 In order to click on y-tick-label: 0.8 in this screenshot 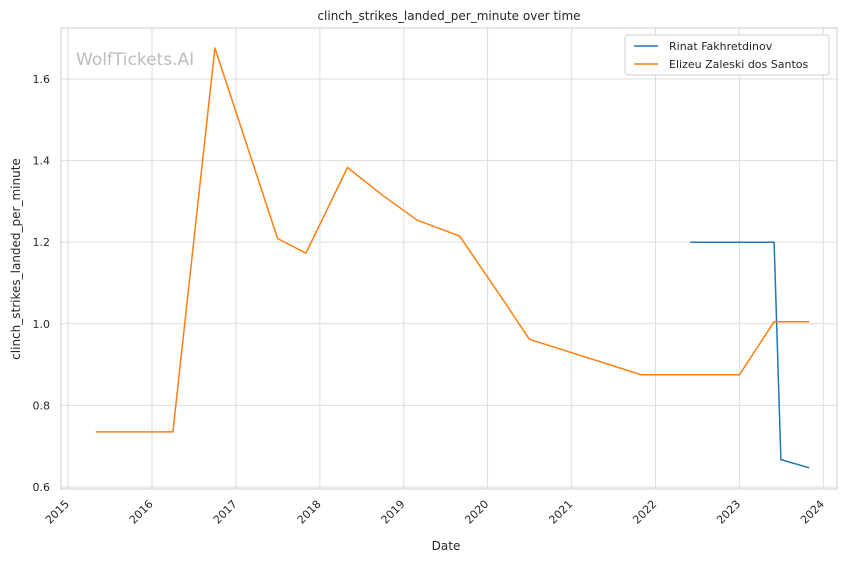, I will do `click(42, 405)`.